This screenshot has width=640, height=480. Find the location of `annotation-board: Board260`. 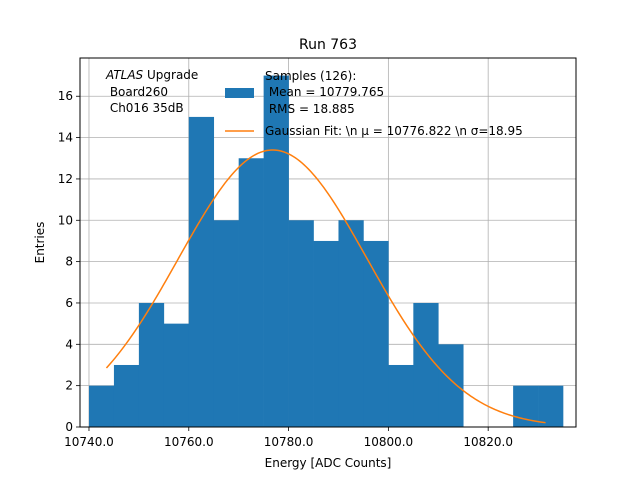

annotation-board: Board260 is located at coordinates (137, 92).